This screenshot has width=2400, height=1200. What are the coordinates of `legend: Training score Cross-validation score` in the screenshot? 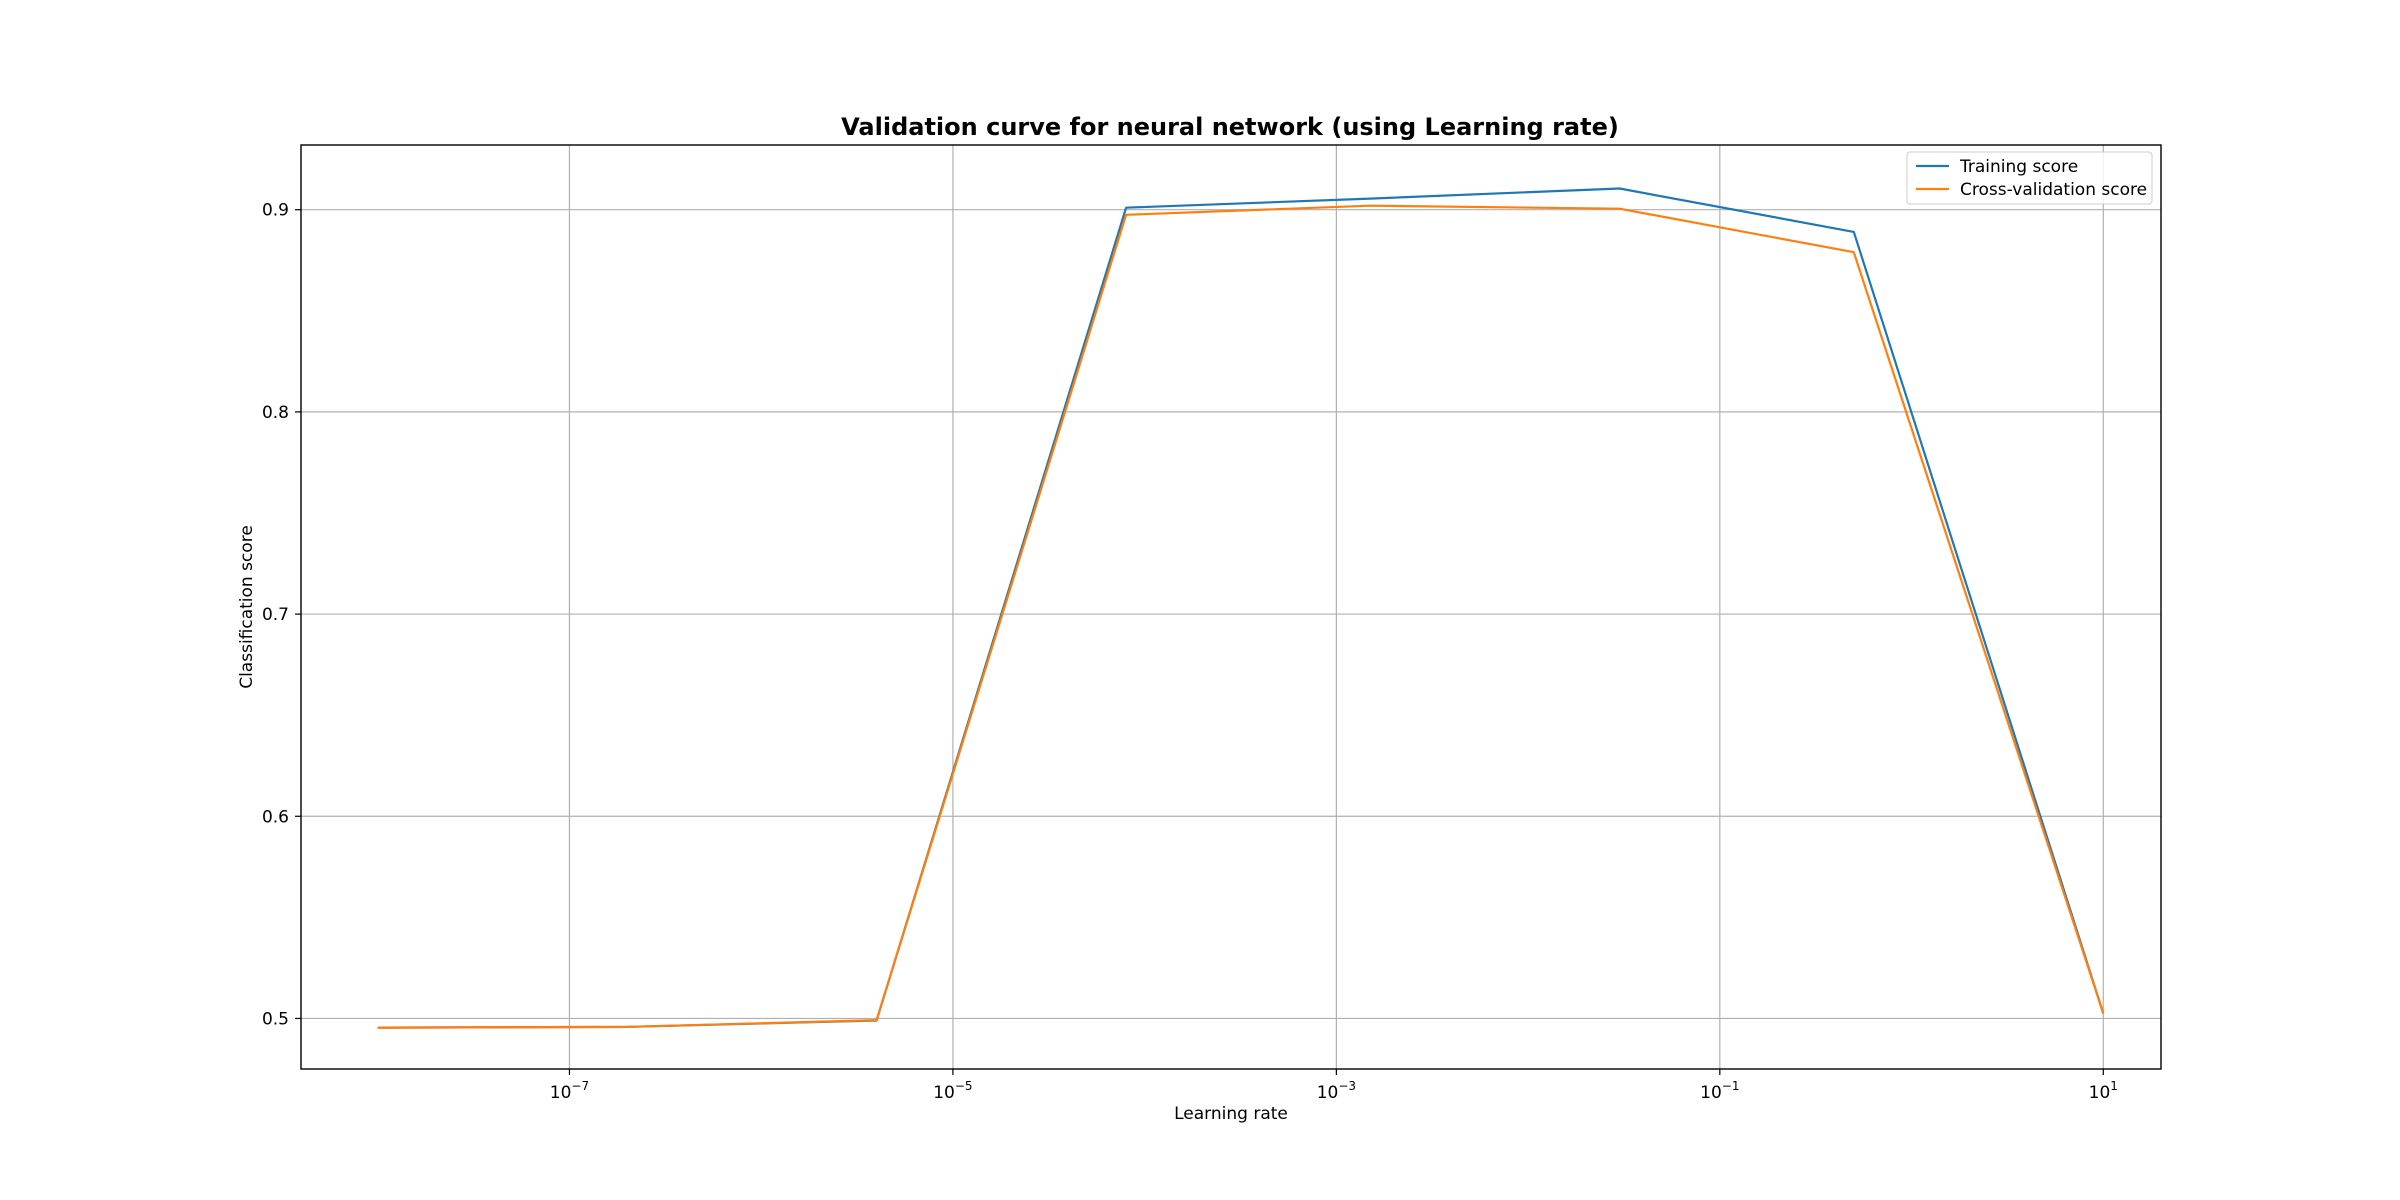 It's located at (2029, 178).